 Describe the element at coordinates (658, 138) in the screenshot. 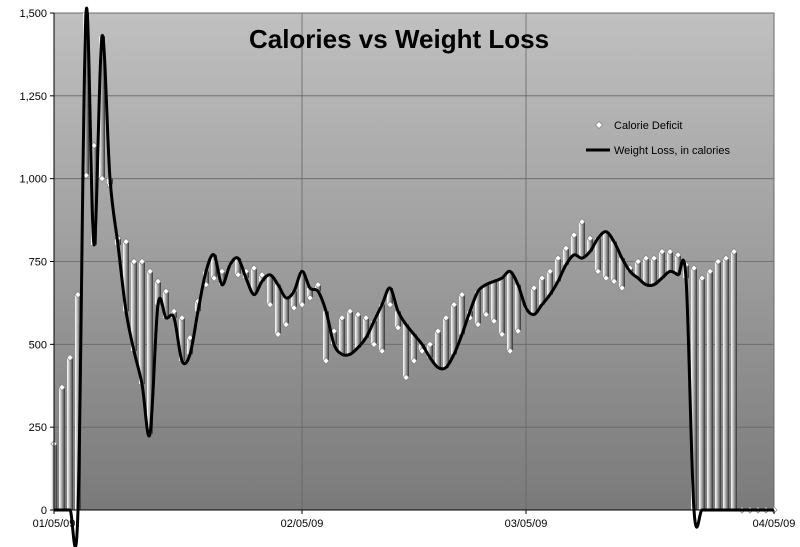

I see `legend: Calorie Deficit Weight Loss, in calories` at that location.